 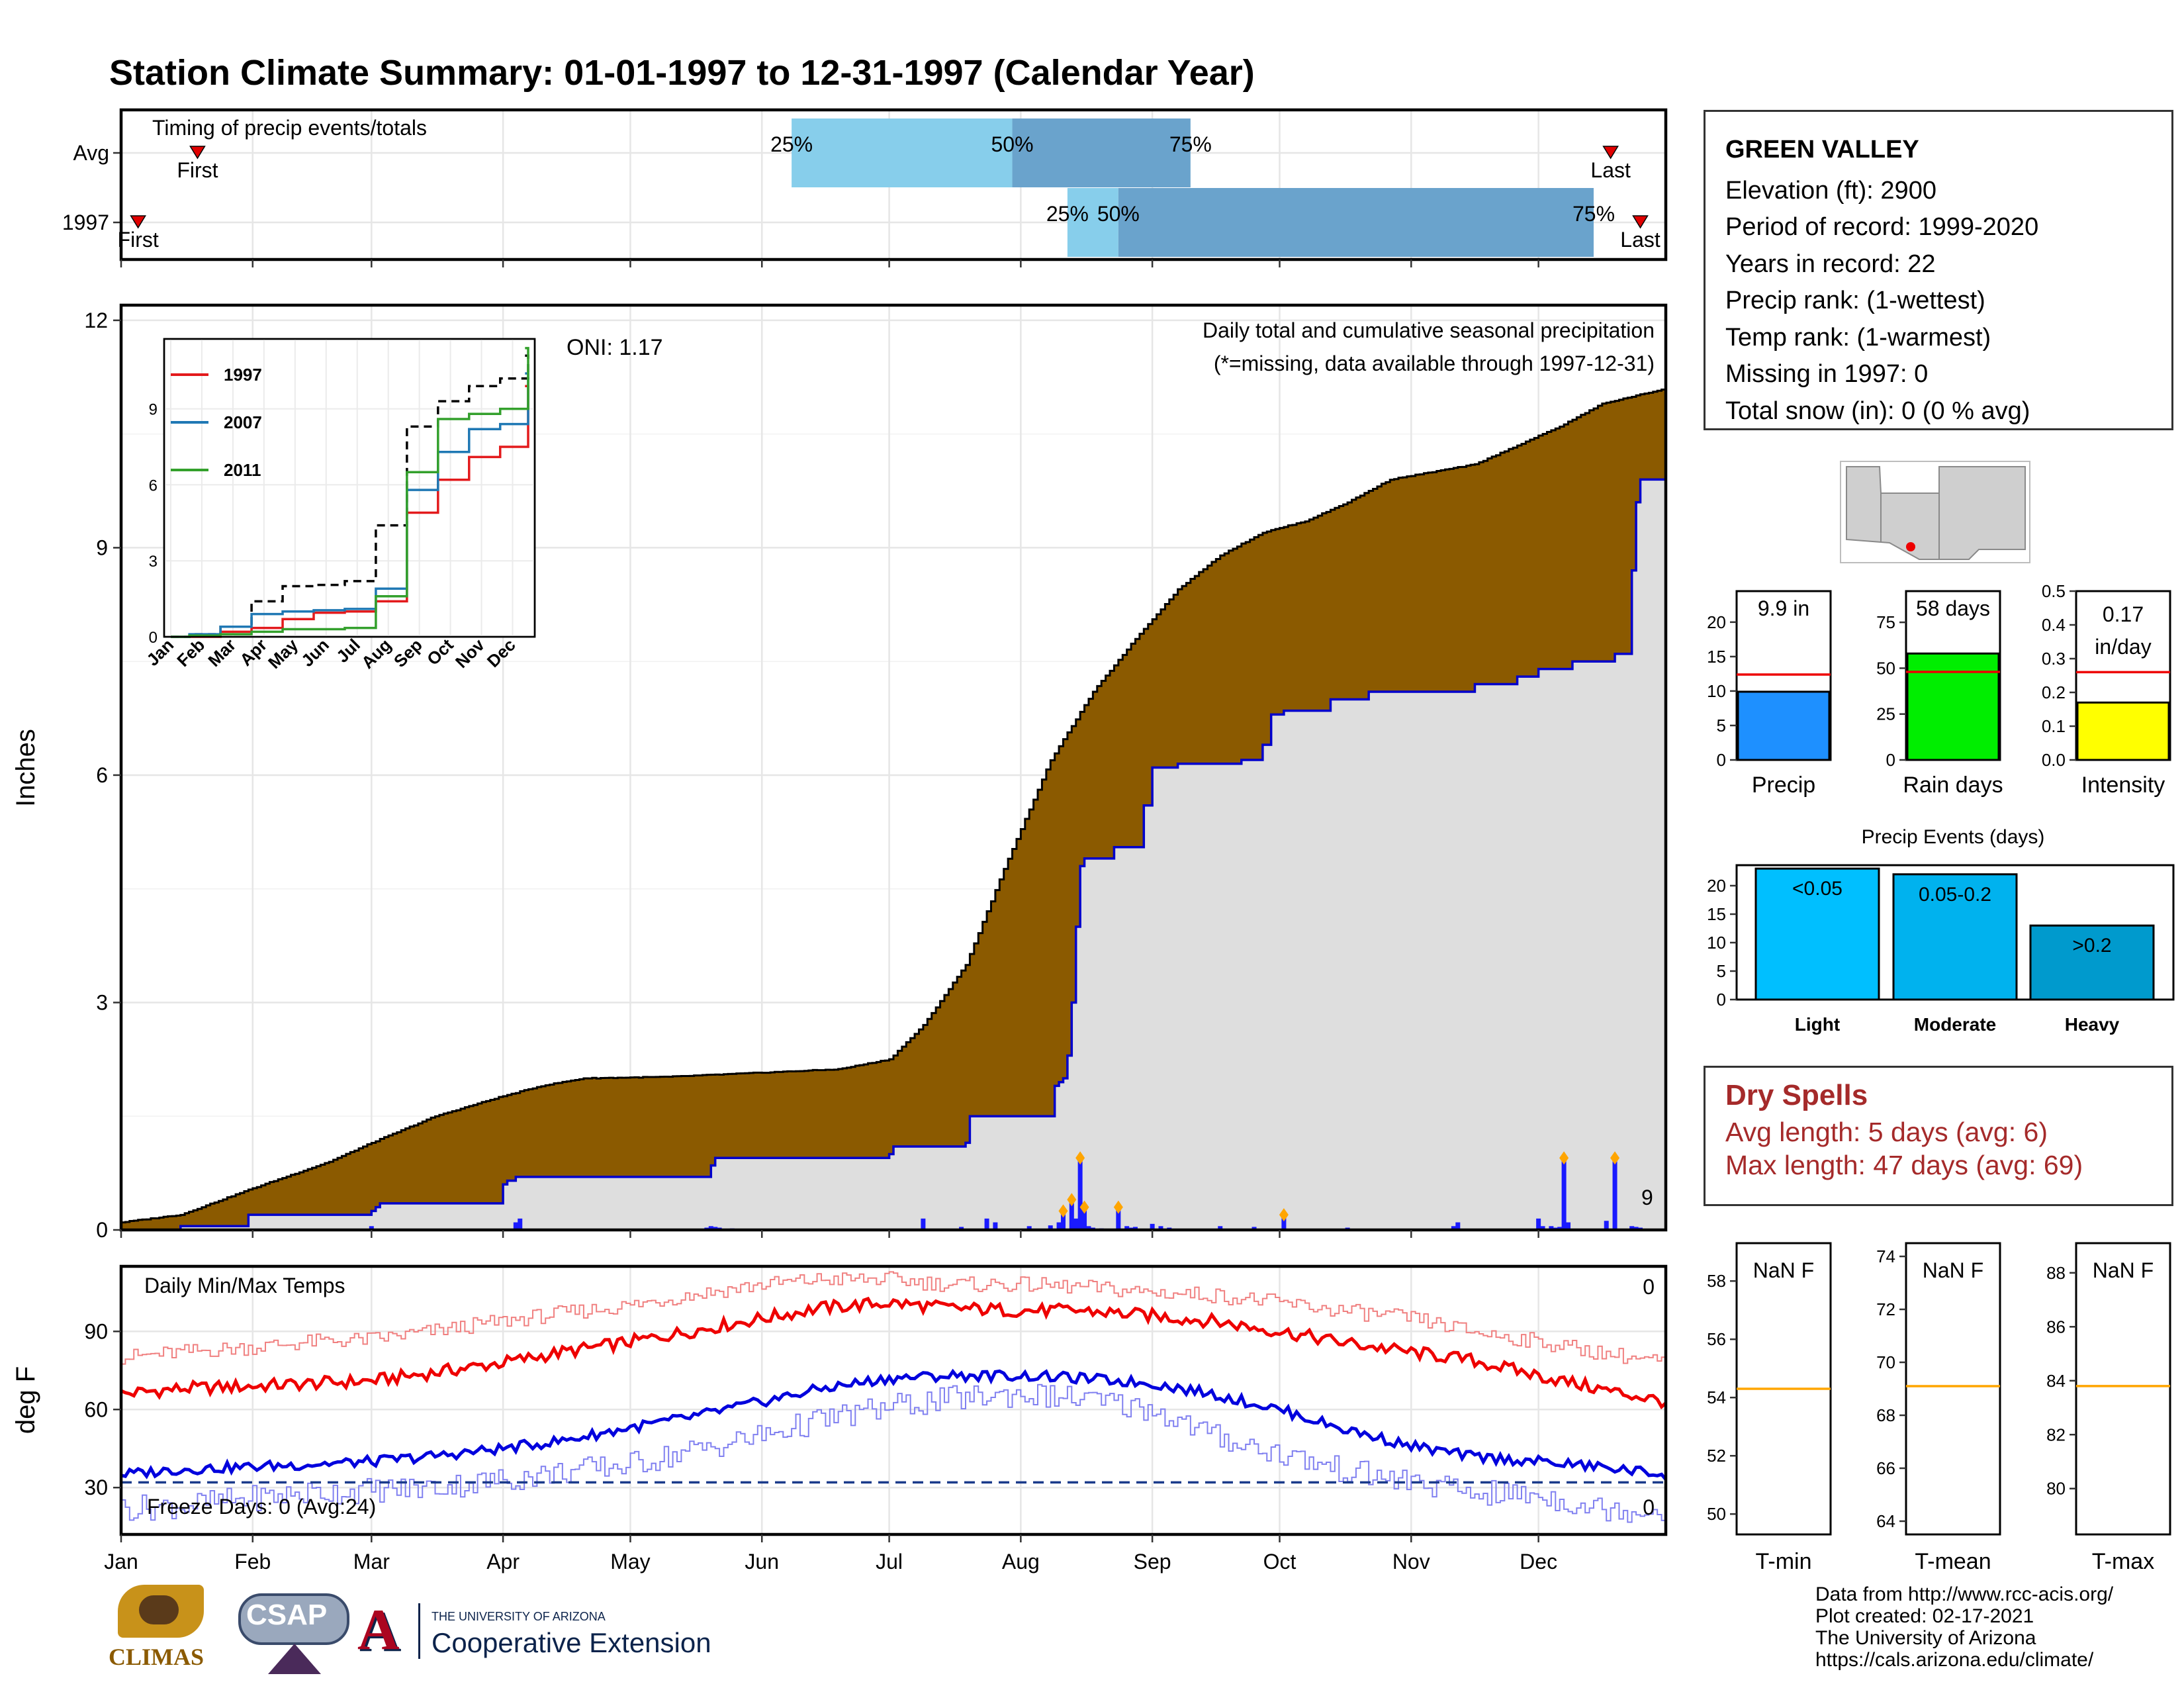 I want to click on temp-box-tick-label: 82, so click(x=2056, y=1434).